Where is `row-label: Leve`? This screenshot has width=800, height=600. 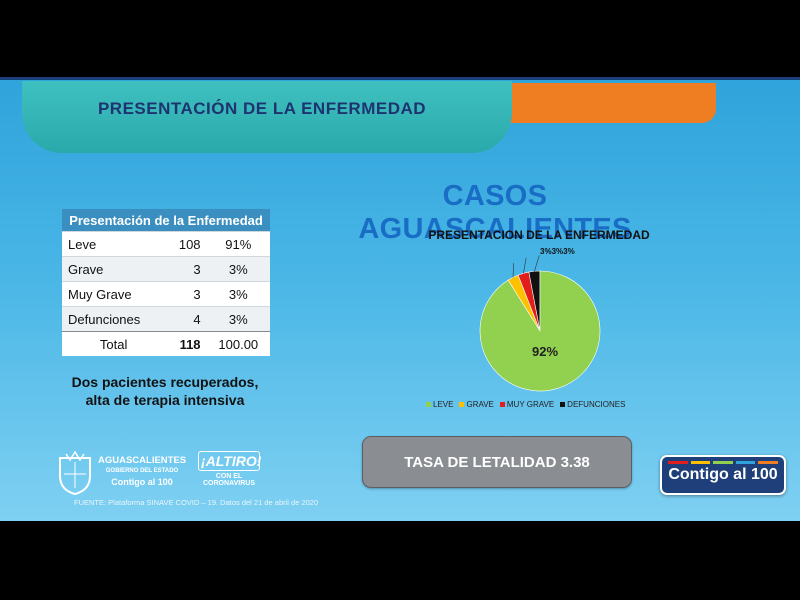
row-label: Leve is located at coordinates (114, 244).